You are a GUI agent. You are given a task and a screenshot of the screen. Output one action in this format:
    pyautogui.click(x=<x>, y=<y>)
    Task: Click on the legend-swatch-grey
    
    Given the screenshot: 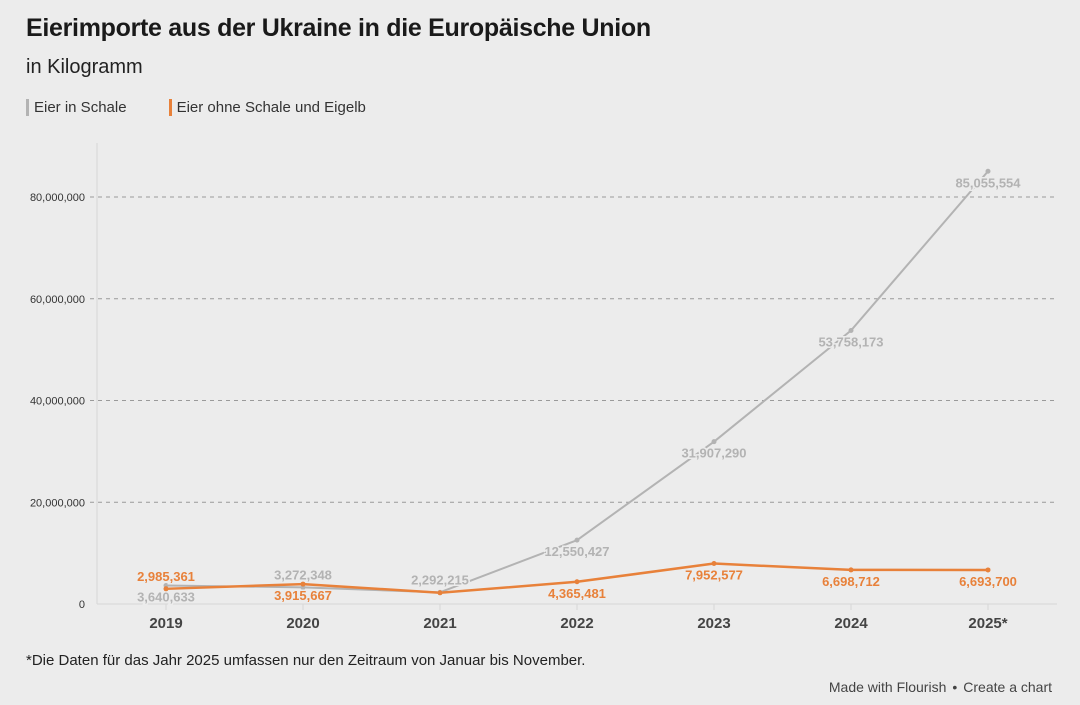 What is the action you would take?
    pyautogui.click(x=27, y=107)
    